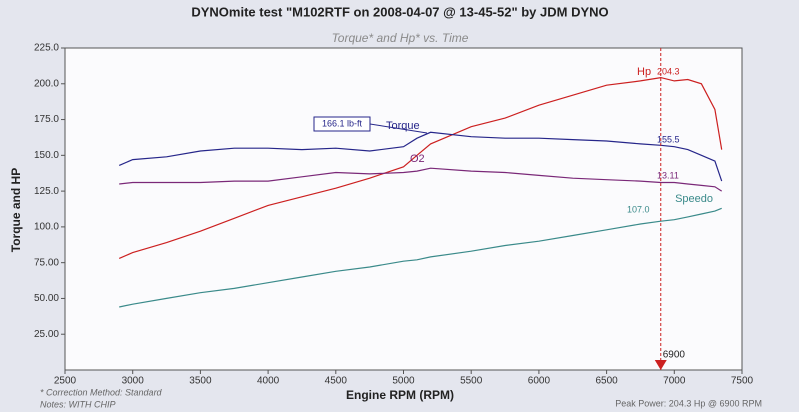 The image size is (799, 412). I want to click on x-axis-label: Engine RPM (RPM), so click(400, 395).